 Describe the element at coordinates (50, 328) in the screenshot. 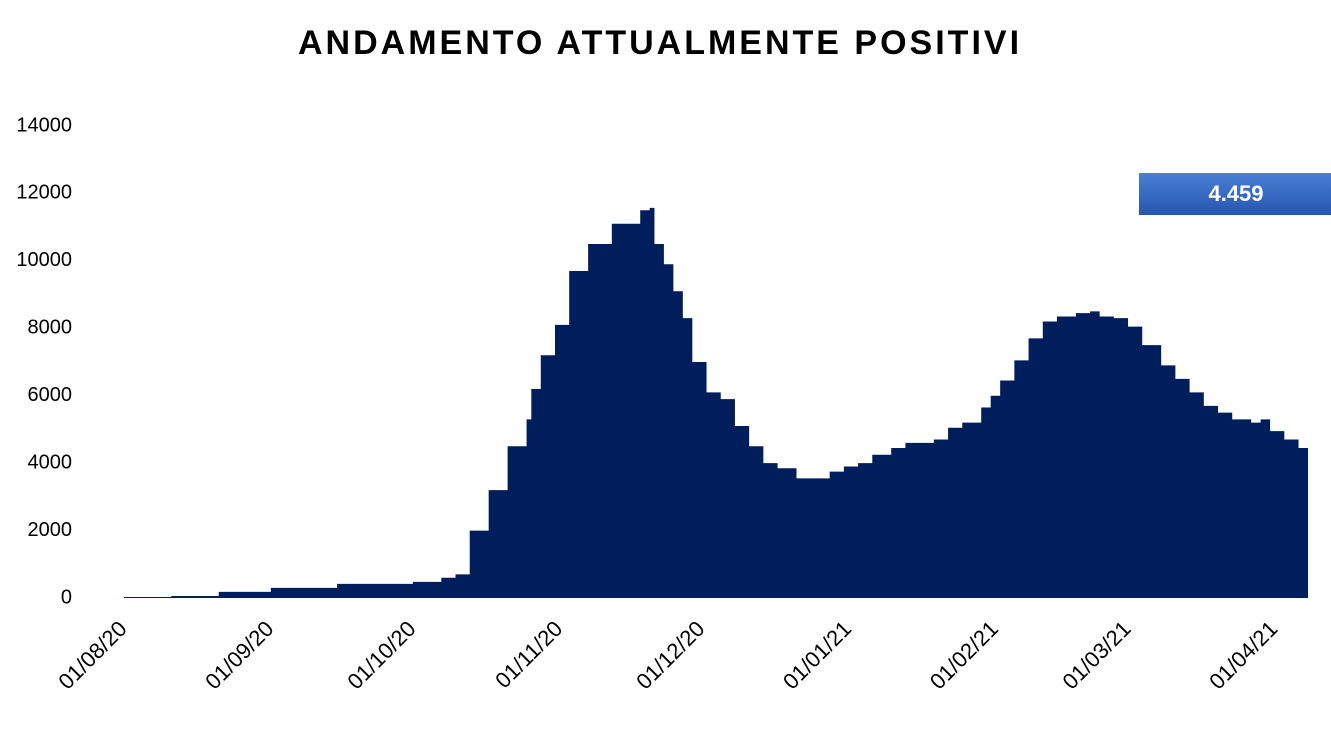

I see `y-tick-label: 8000` at that location.